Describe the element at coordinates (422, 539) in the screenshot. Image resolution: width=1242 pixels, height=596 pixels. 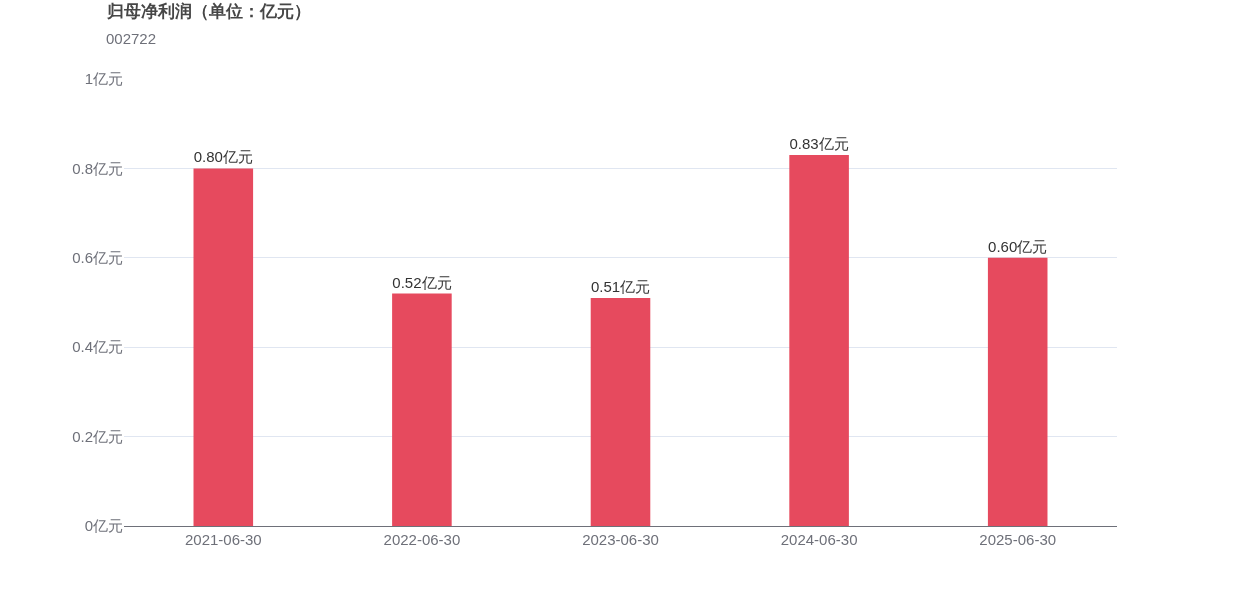
I see `x-tick-label: 2022-06-30` at that location.